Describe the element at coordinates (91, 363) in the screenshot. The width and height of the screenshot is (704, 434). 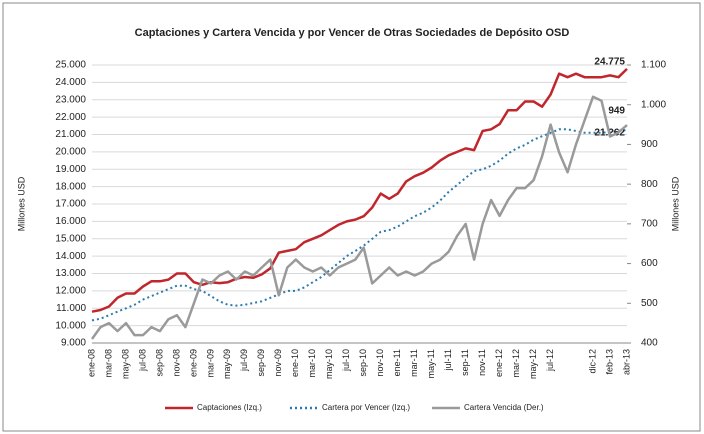
I see `x-tick-label: ene-08` at that location.